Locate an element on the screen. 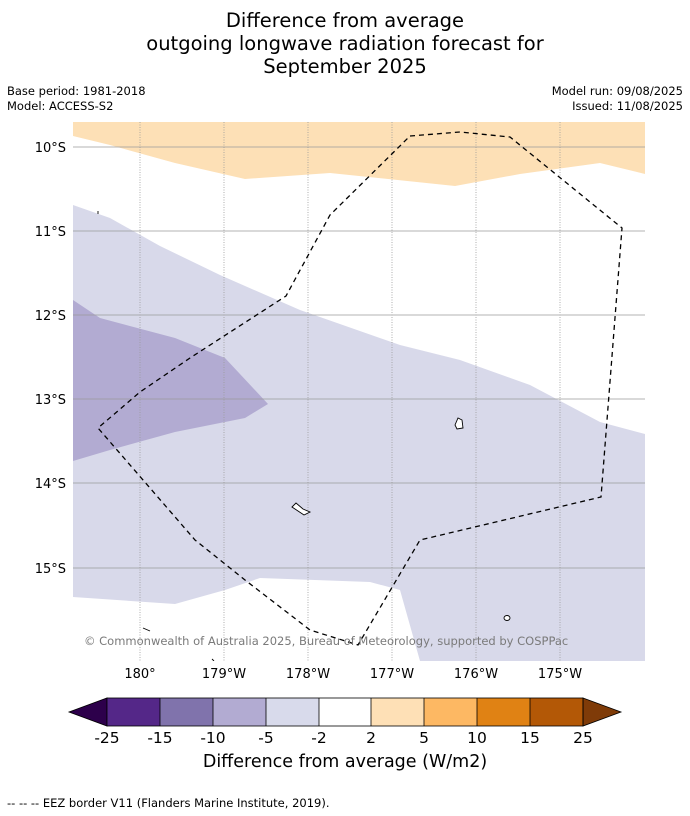 The width and height of the screenshot is (690, 816). colorbar-extend-low is located at coordinates (87, 712).